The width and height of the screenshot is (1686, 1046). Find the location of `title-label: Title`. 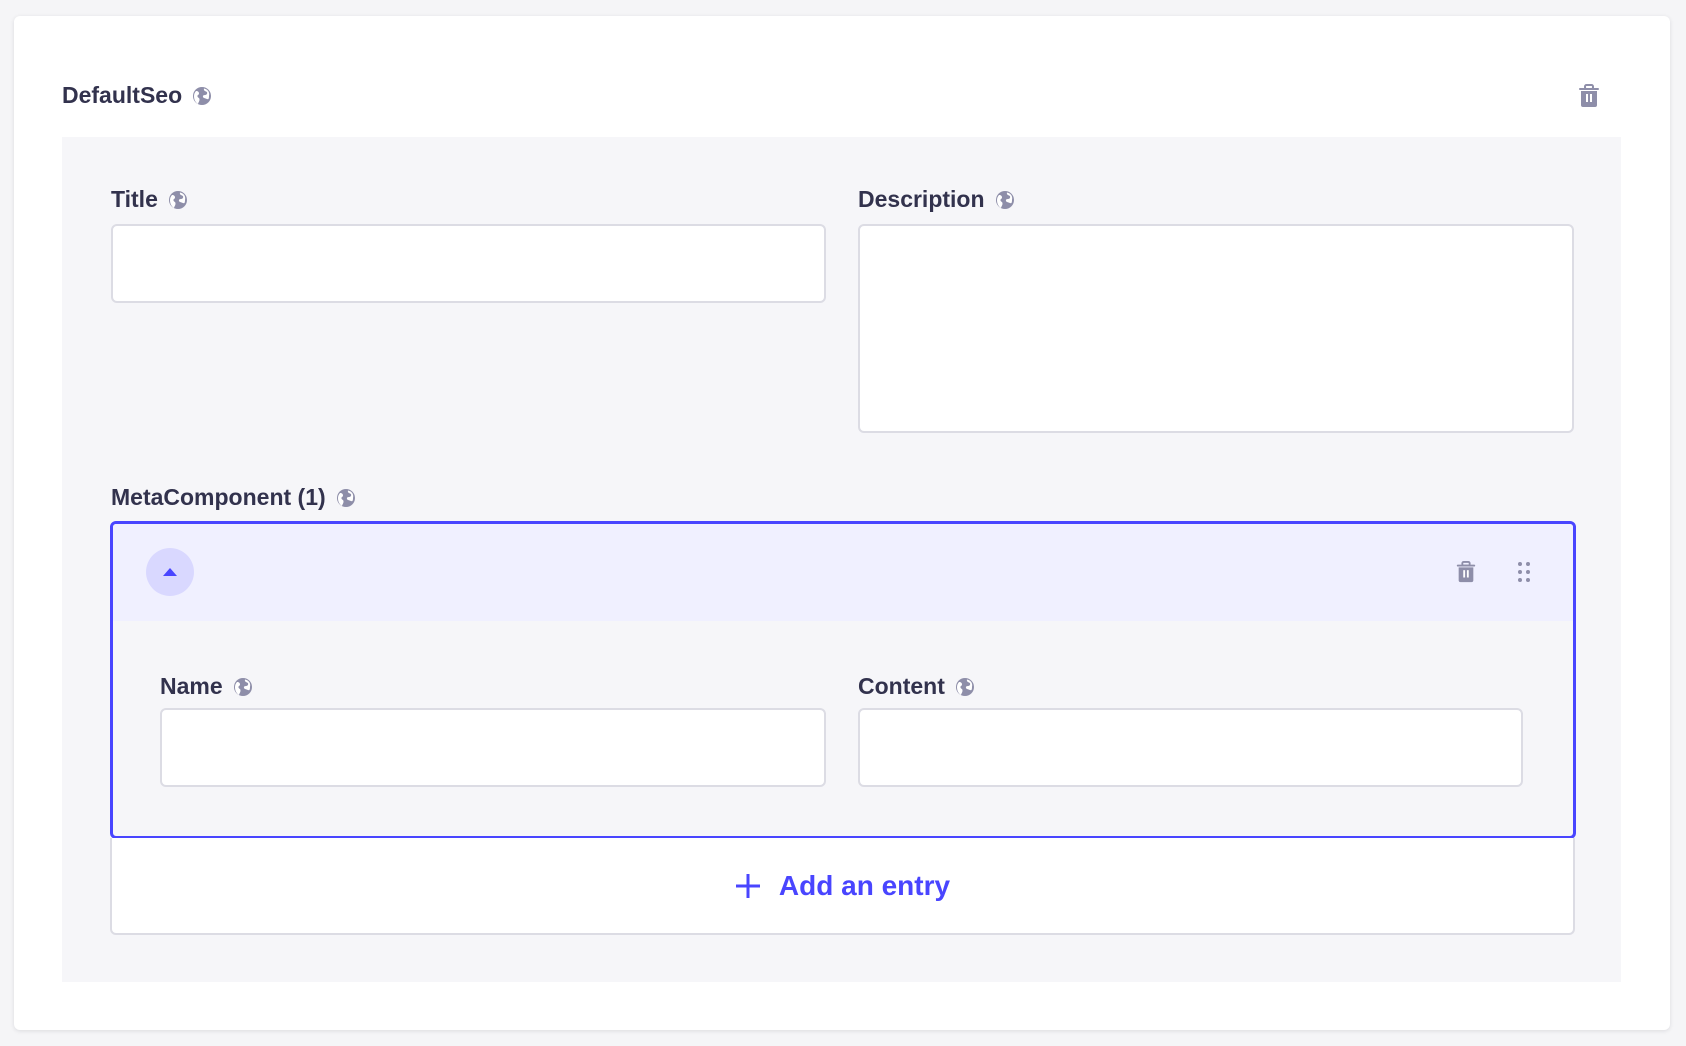

title-label: Title is located at coordinates (149, 199).